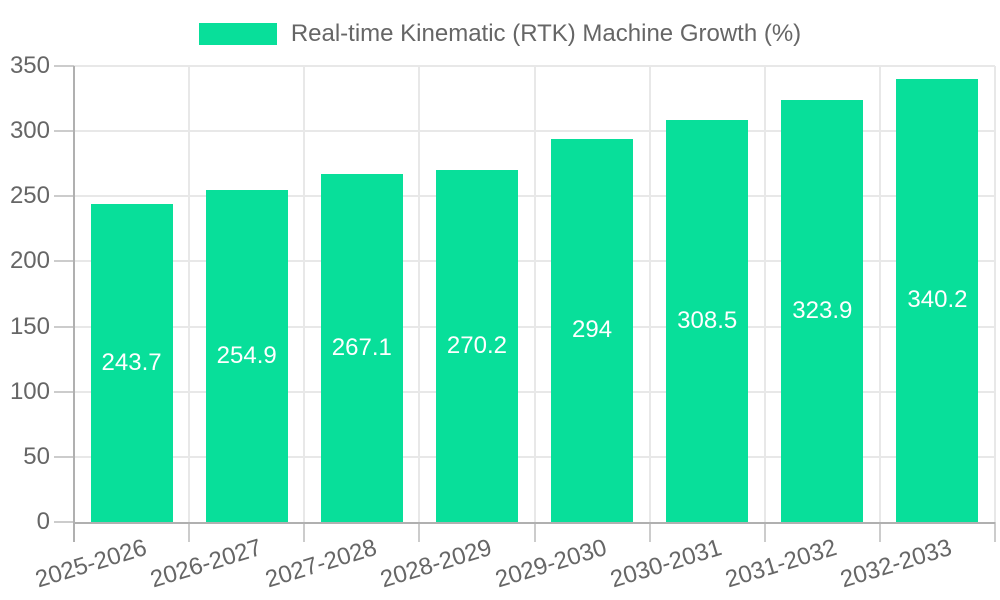  I want to click on y-tick-label: 250, so click(29, 196).